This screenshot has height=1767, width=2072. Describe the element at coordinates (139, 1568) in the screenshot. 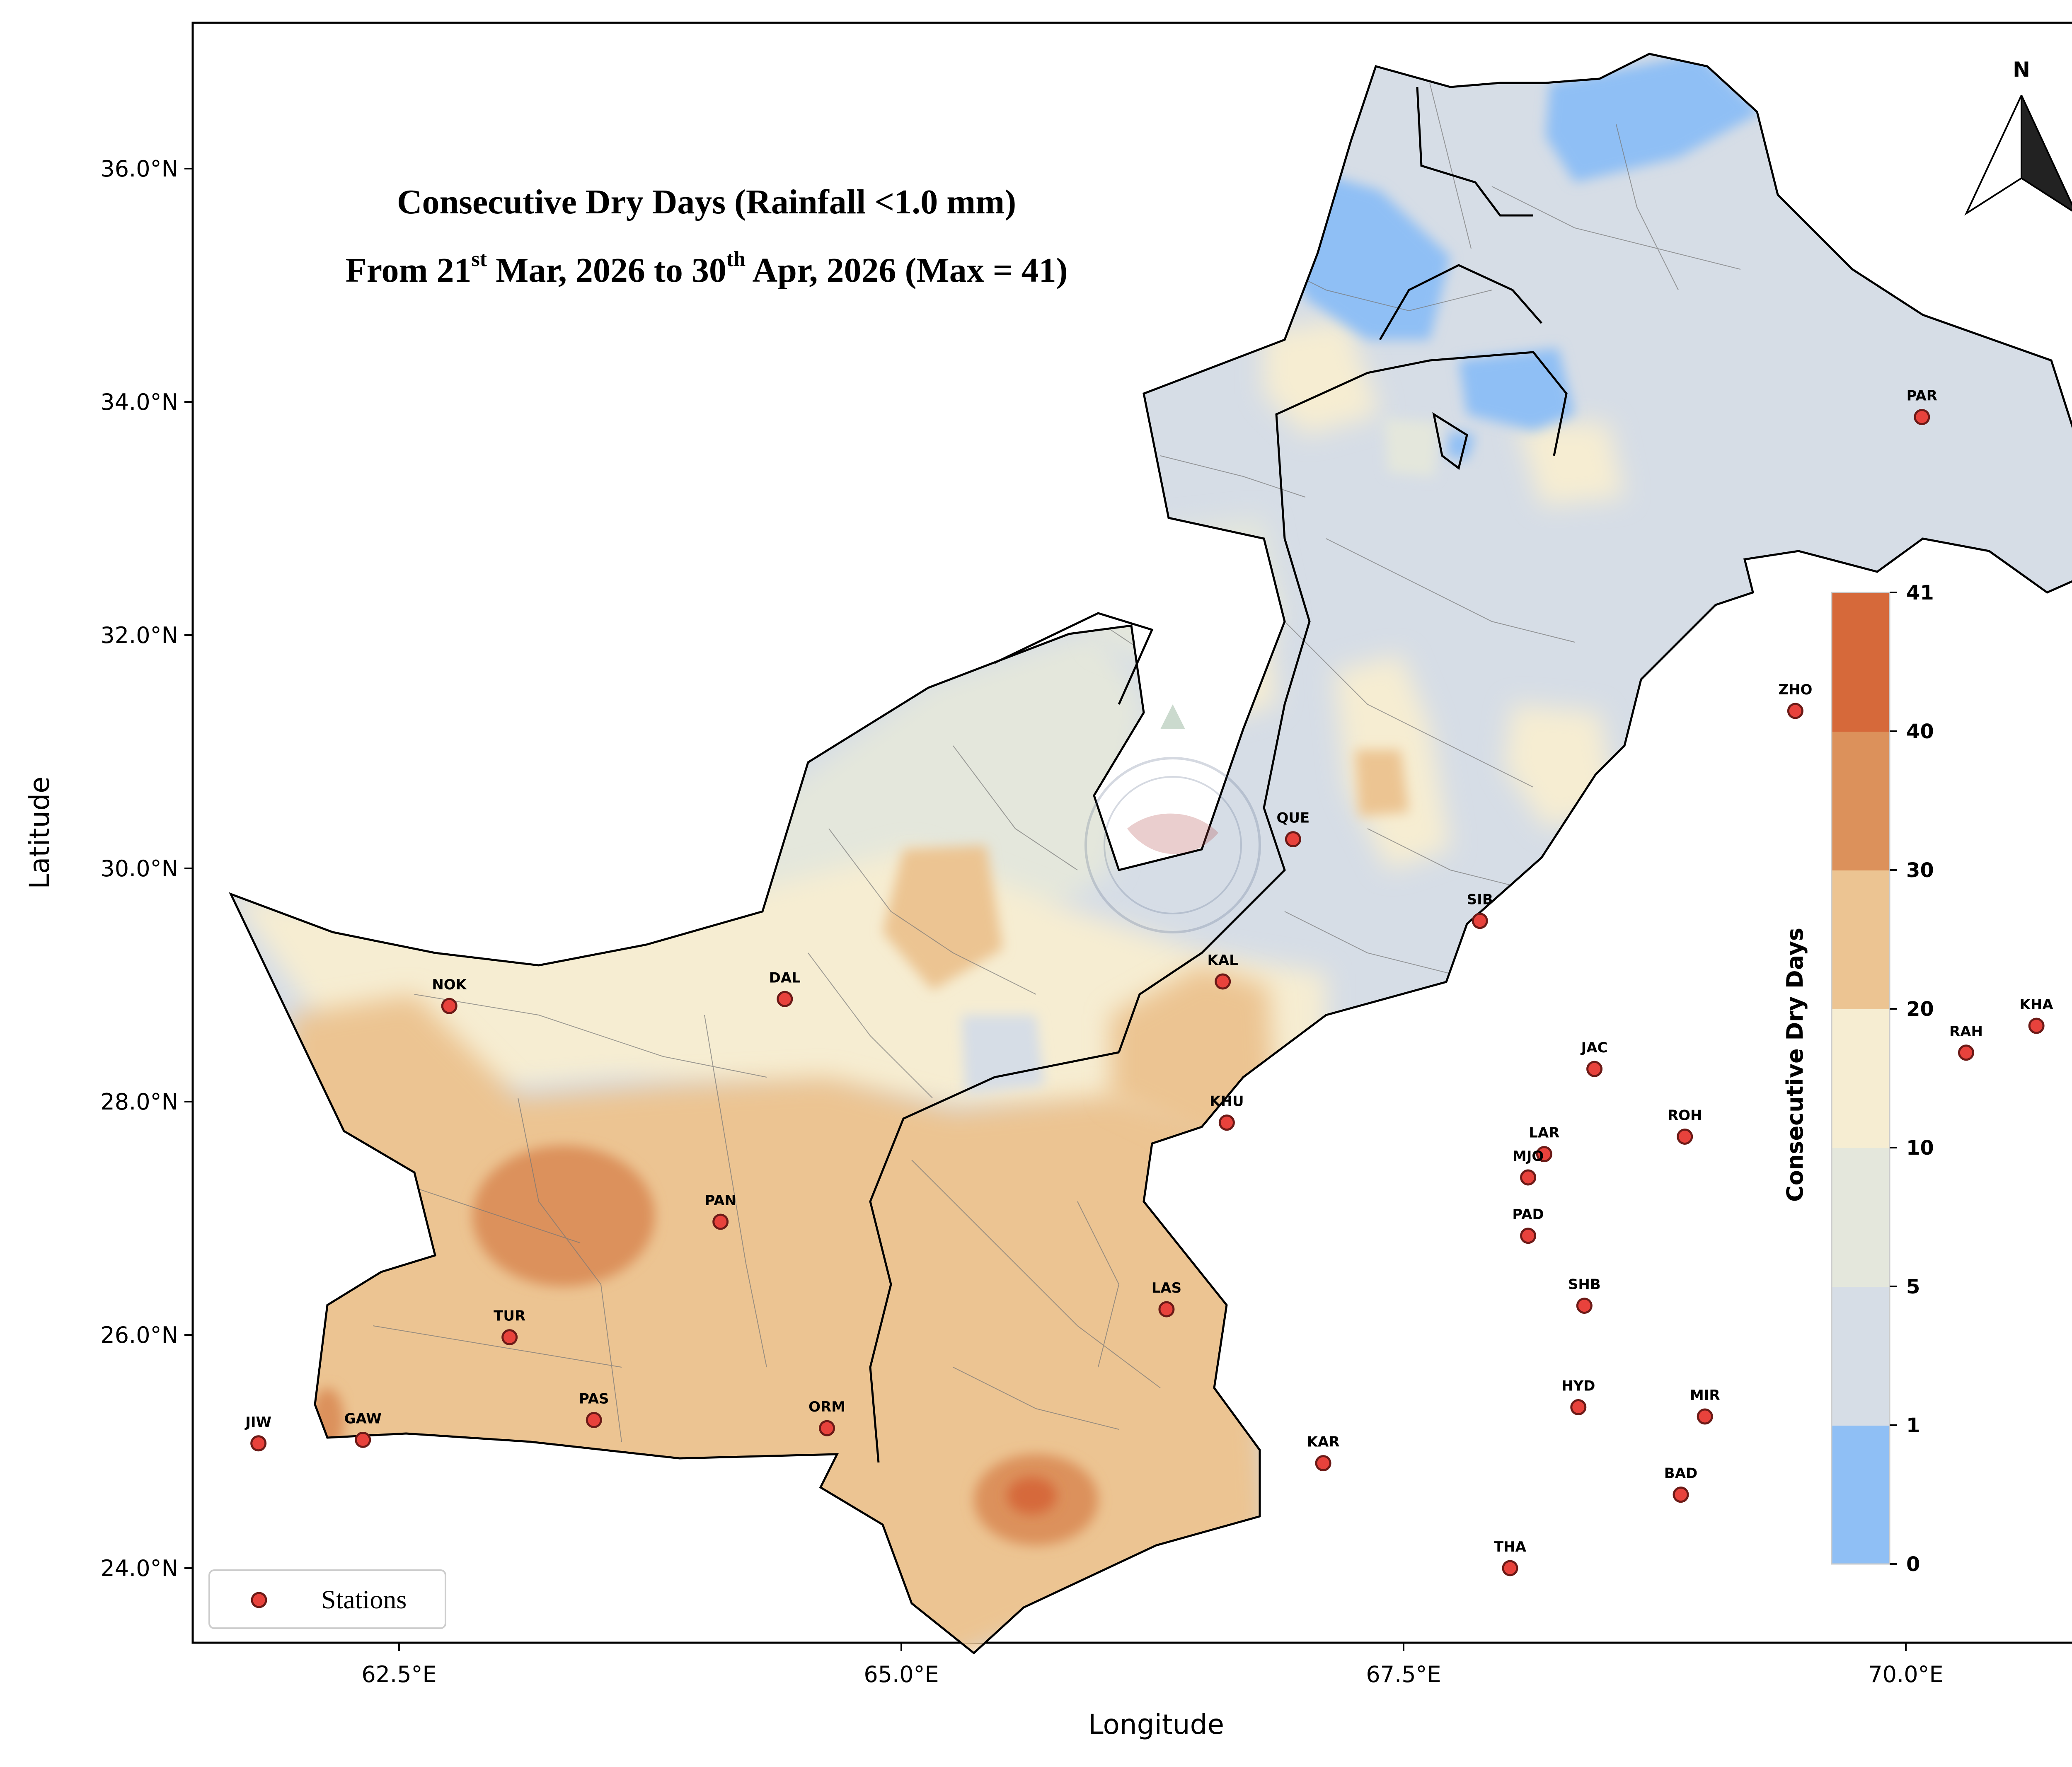

I see `y-tick-label: 24.0°N` at that location.